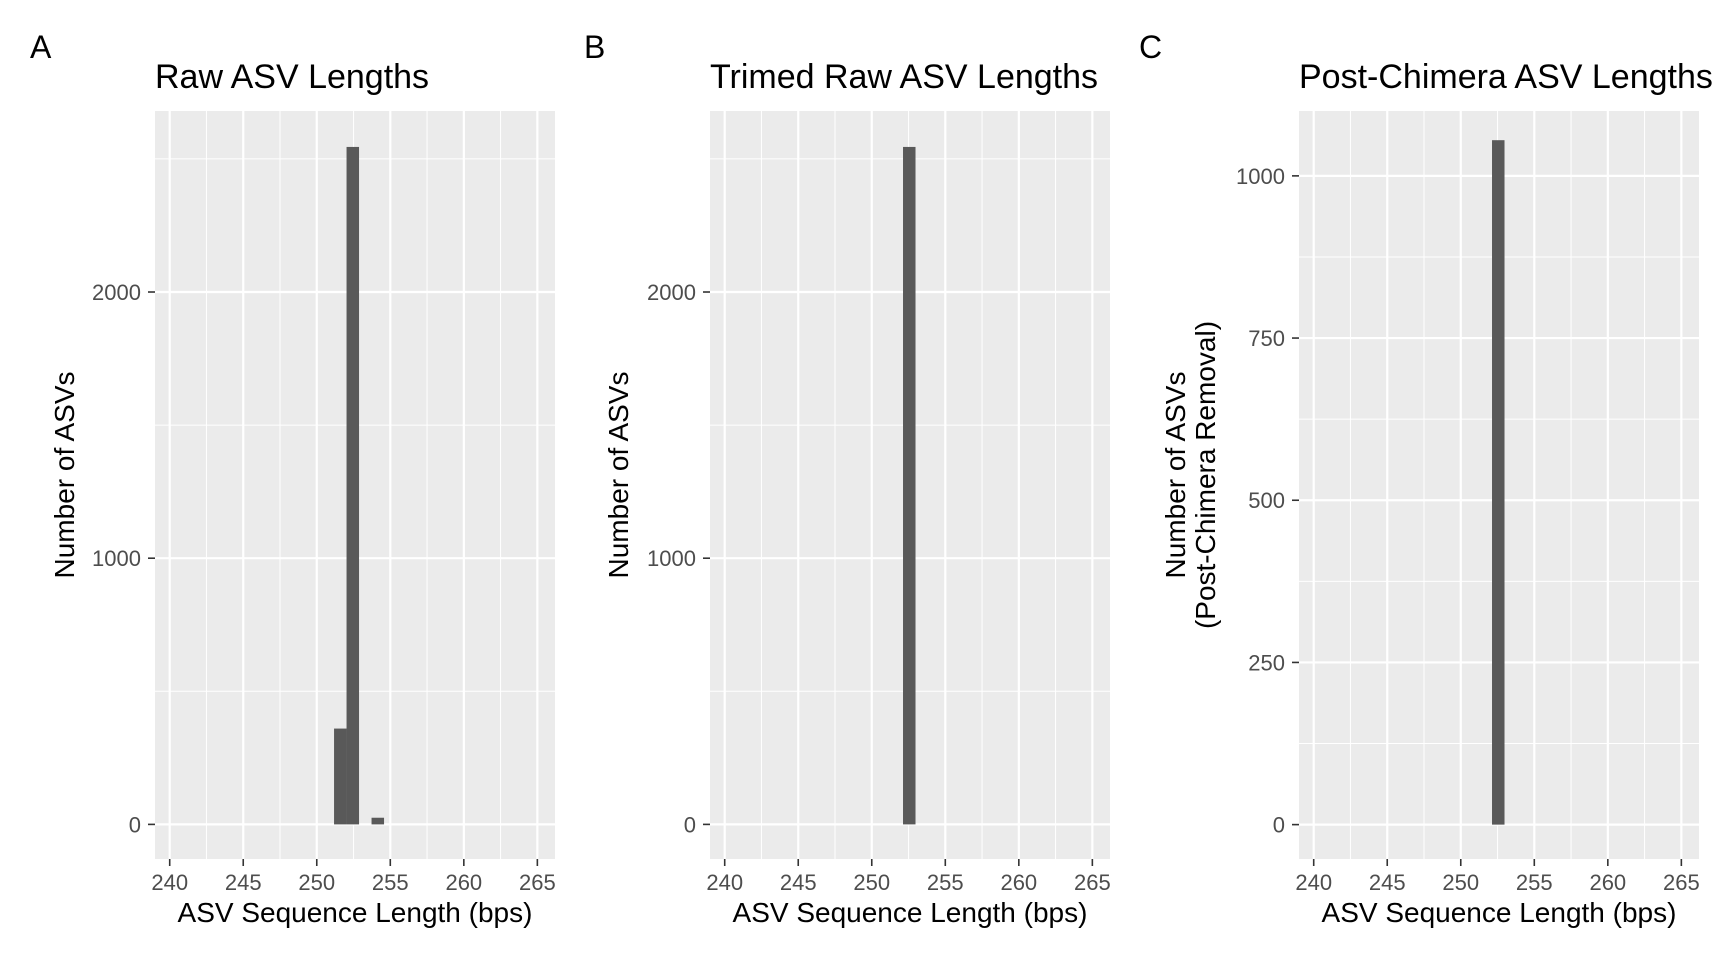  What do you see at coordinates (904, 77) in the screenshot?
I see `panel-title: Trimed Raw ASV Lengths` at bounding box center [904, 77].